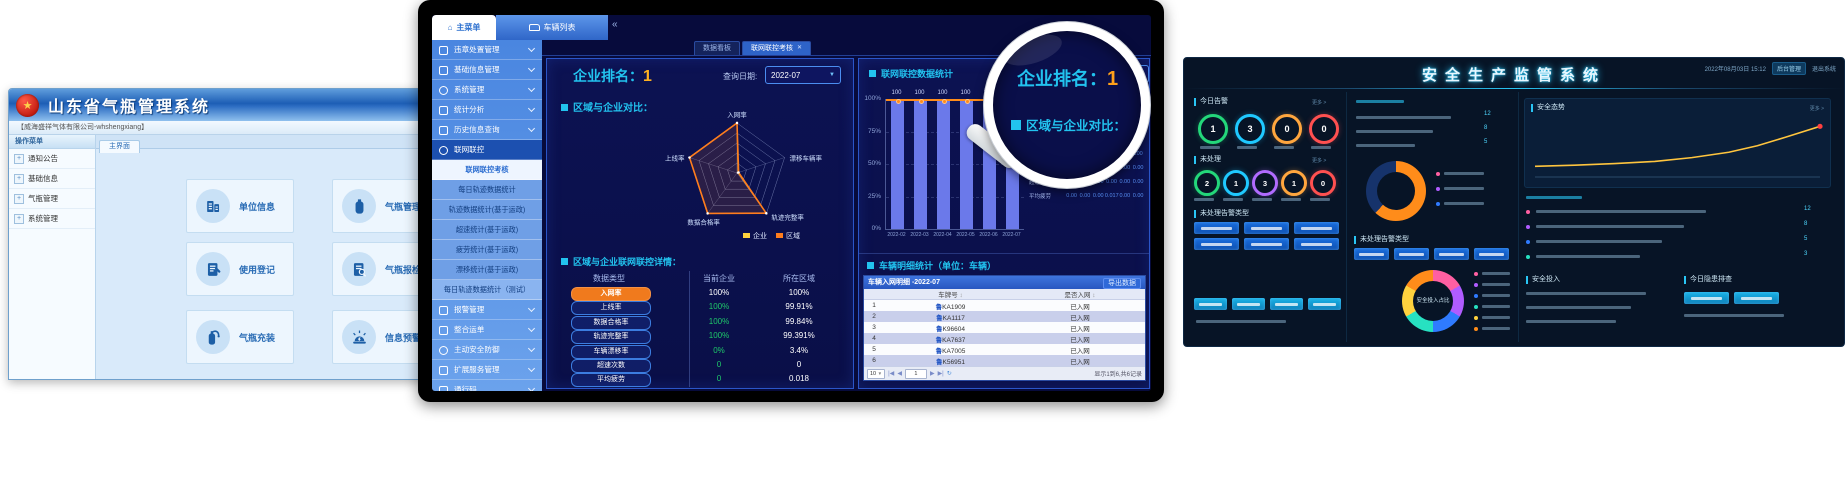 This screenshot has height=478, width=1845. I want to click on list-bar, so click(1403, 117).